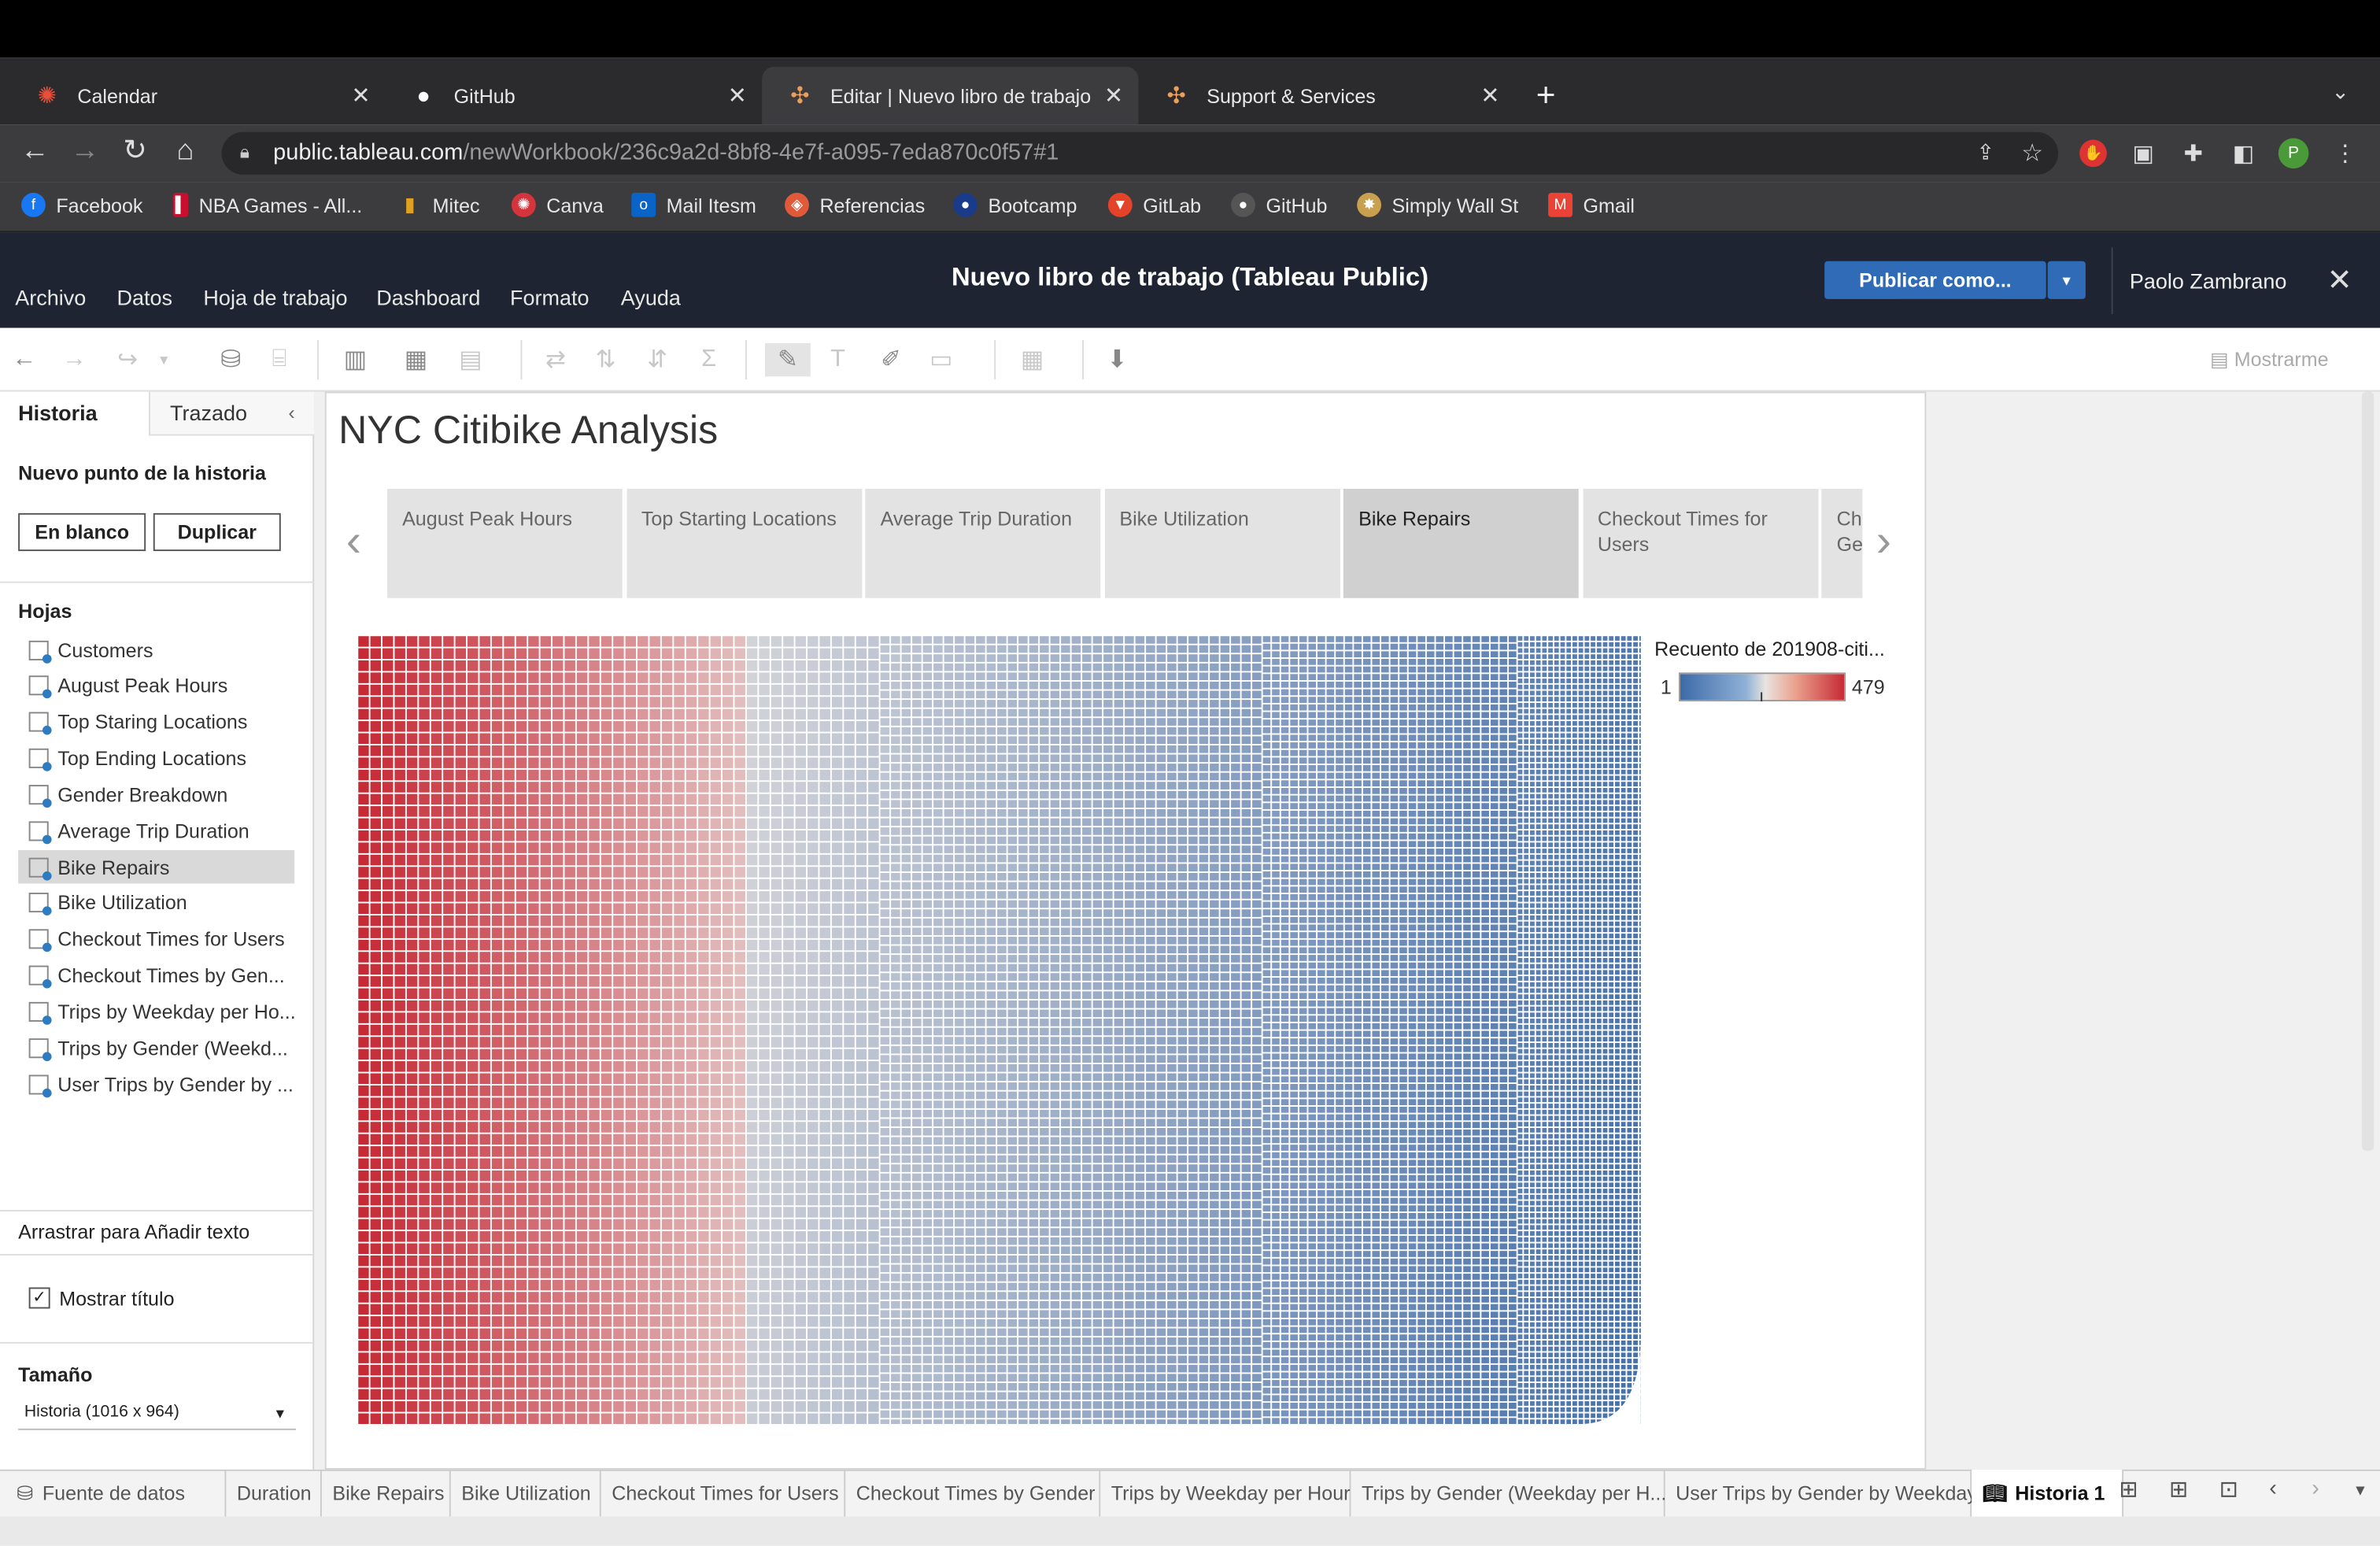  I want to click on browser-tab-tableau-editor: ✣ Editar | Nuevo libro de trabajo ✕, so click(950, 96).